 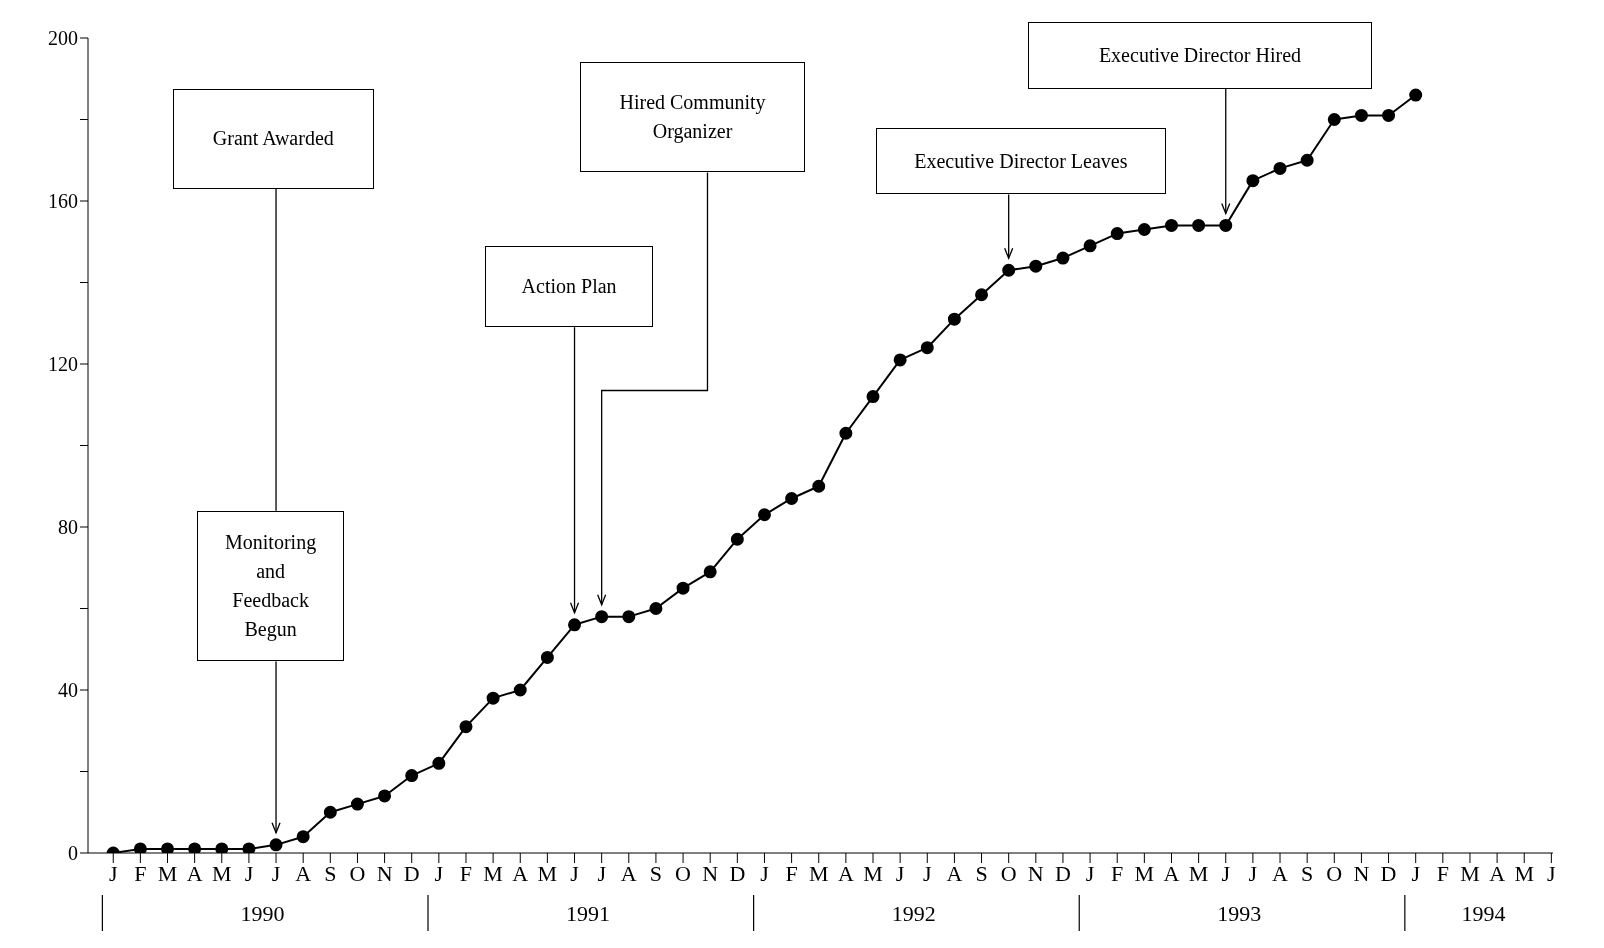 I want to click on text: 1992, so click(x=913, y=913).